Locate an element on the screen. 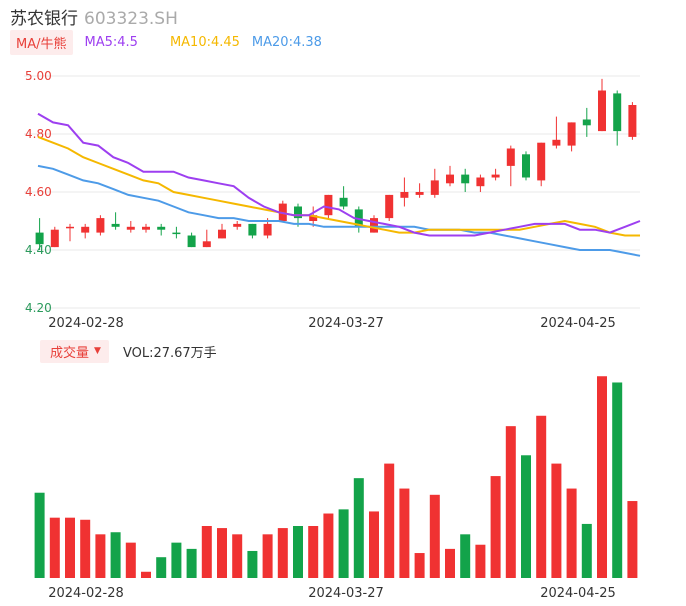 This screenshot has width=686, height=606. volume-selector-label: 成交量 is located at coordinates (70, 353).